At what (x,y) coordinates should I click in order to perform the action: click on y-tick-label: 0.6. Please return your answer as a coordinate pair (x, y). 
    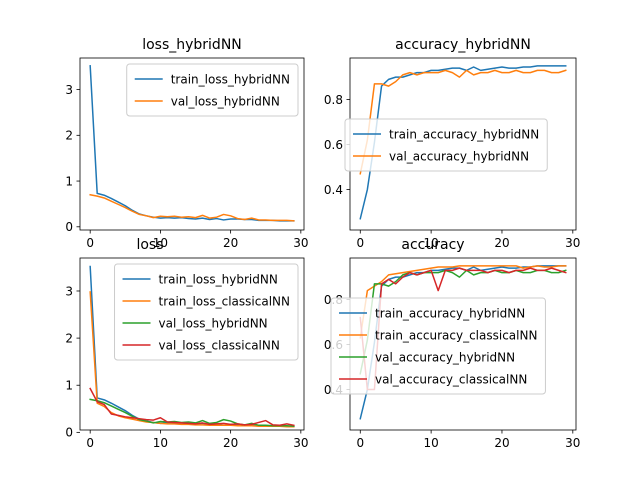
    Looking at the image, I should click on (333, 145).